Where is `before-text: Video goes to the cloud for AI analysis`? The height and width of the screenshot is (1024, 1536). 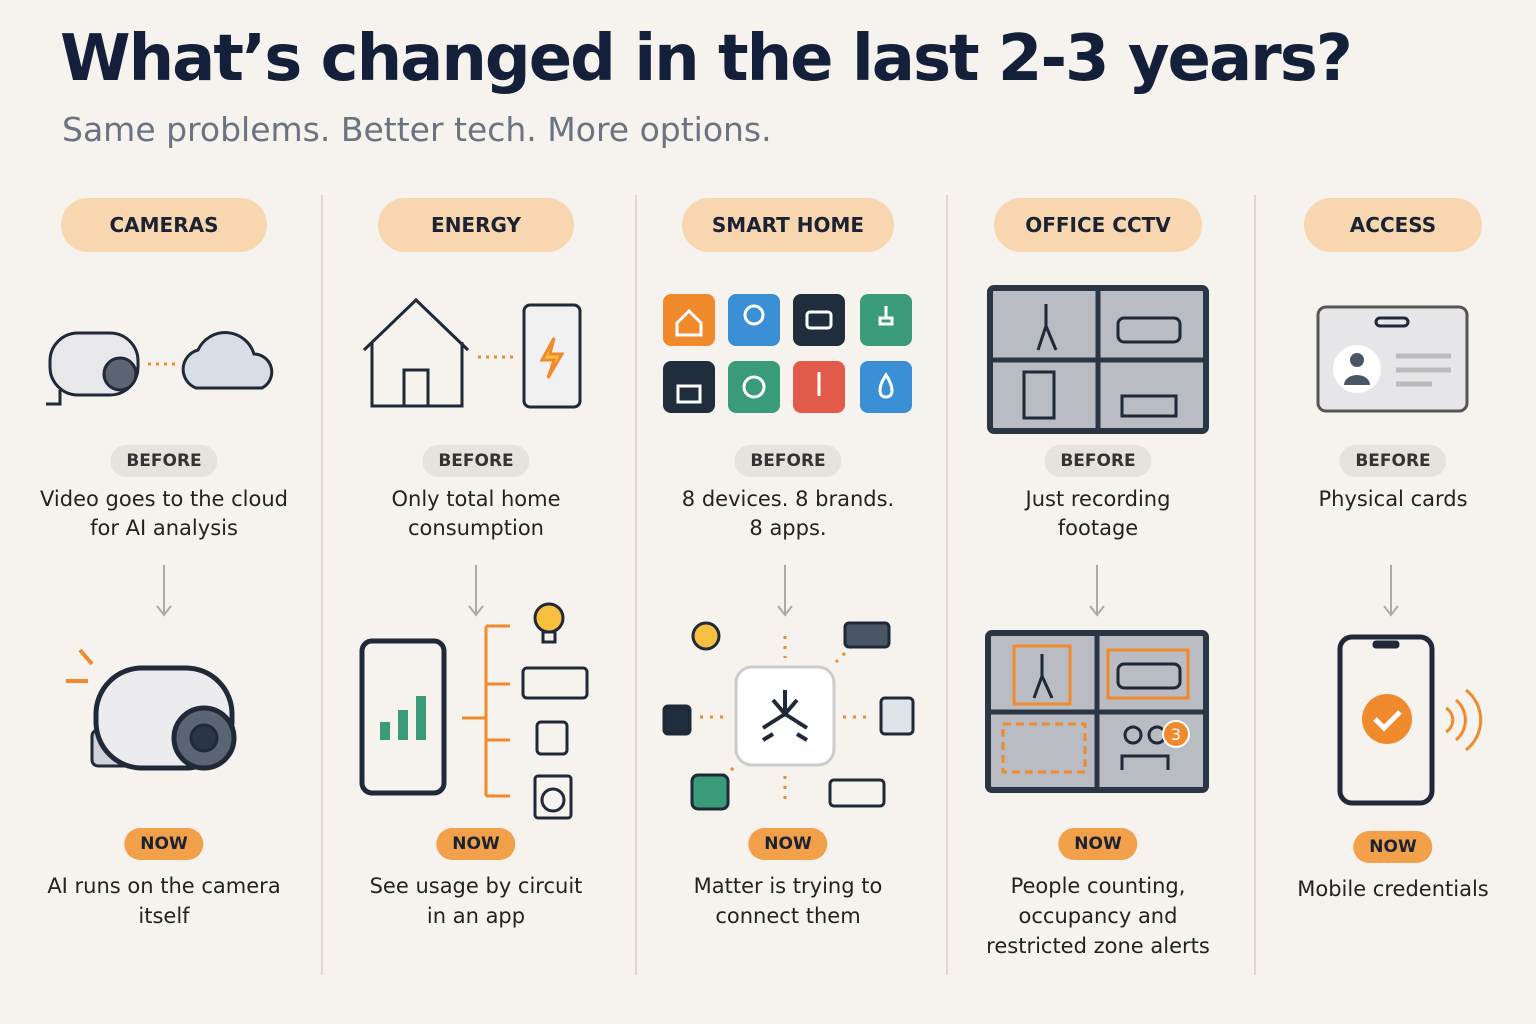 before-text: Video goes to the cloud for AI analysis is located at coordinates (164, 513).